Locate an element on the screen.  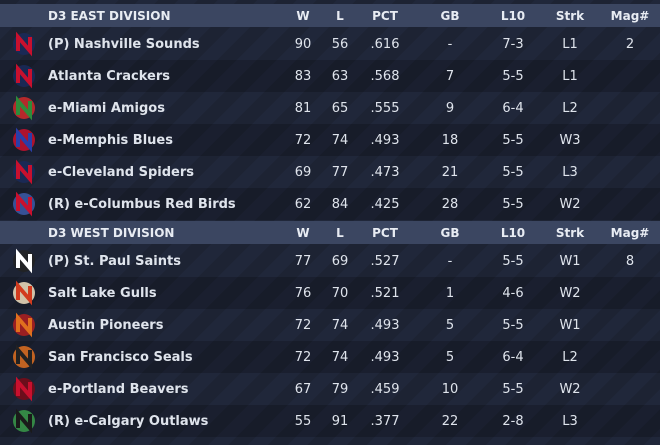
stat-l: 63 is located at coordinates (340, 76).